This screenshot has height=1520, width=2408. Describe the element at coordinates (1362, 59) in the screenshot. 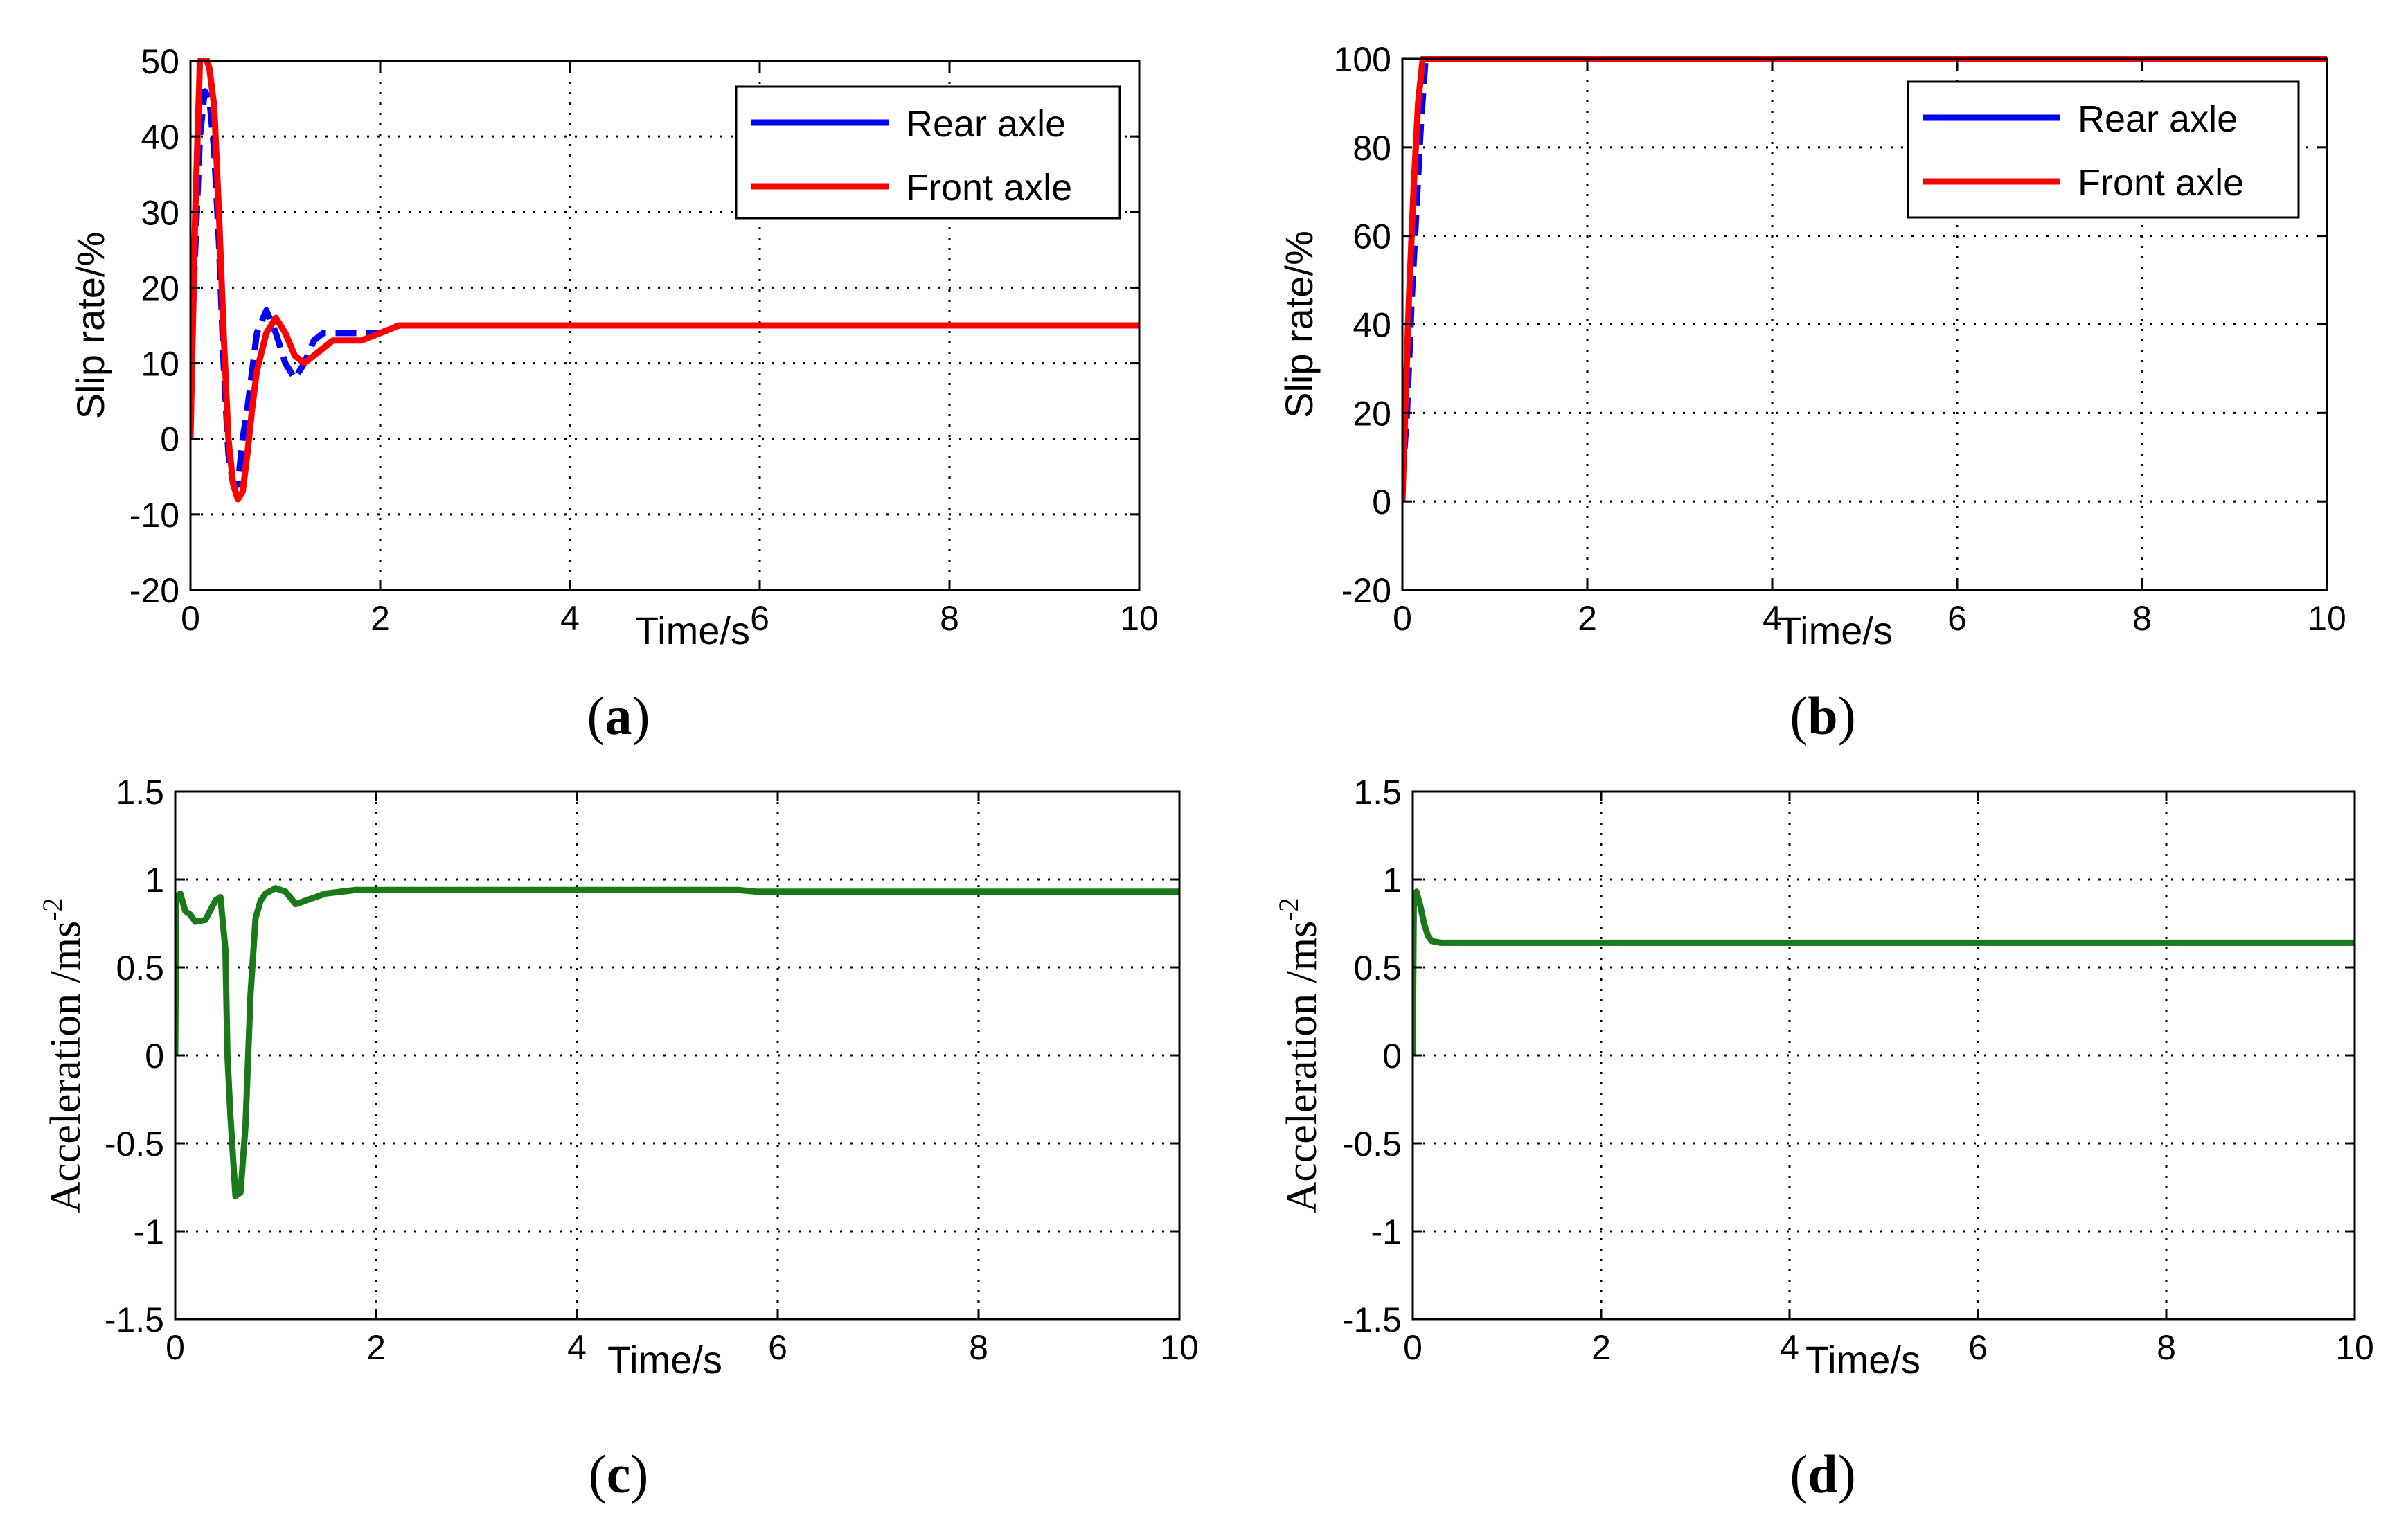

I see `y-tick-label: 100` at that location.